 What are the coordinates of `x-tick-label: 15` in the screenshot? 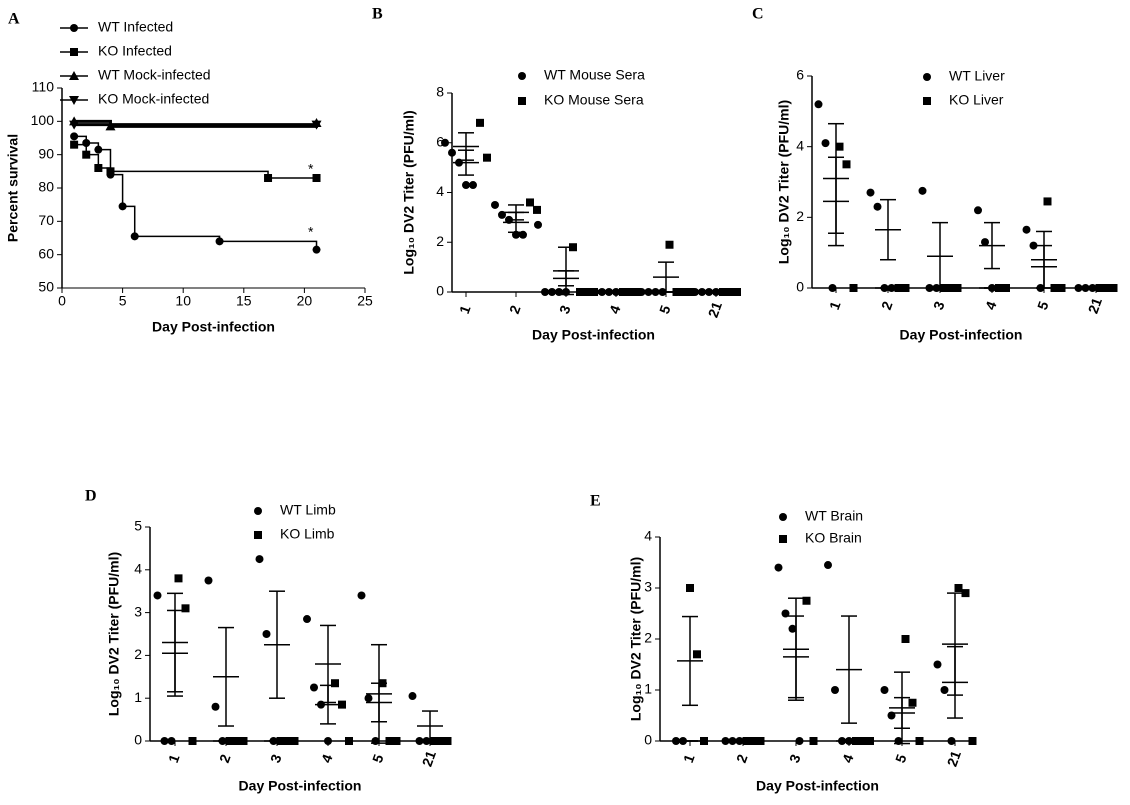 It's located at (244, 301).